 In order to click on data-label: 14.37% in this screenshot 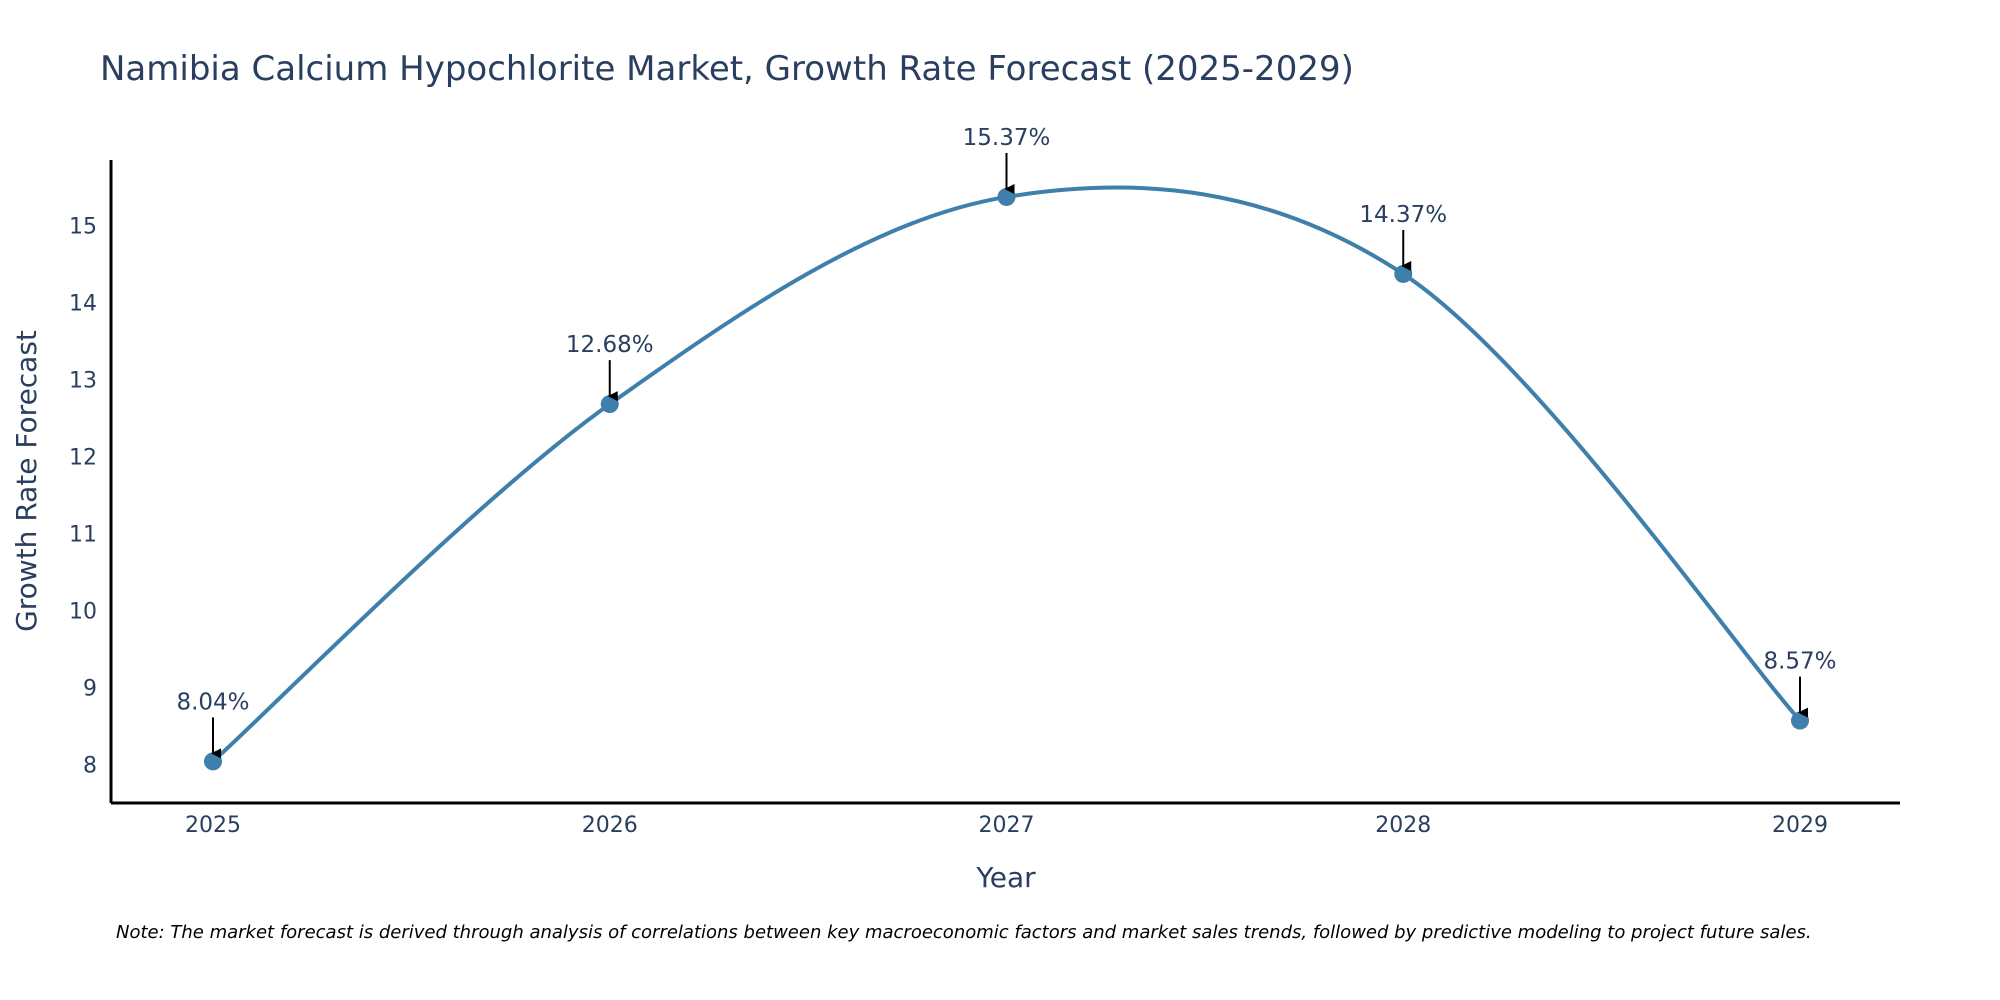, I will do `click(1403, 215)`.